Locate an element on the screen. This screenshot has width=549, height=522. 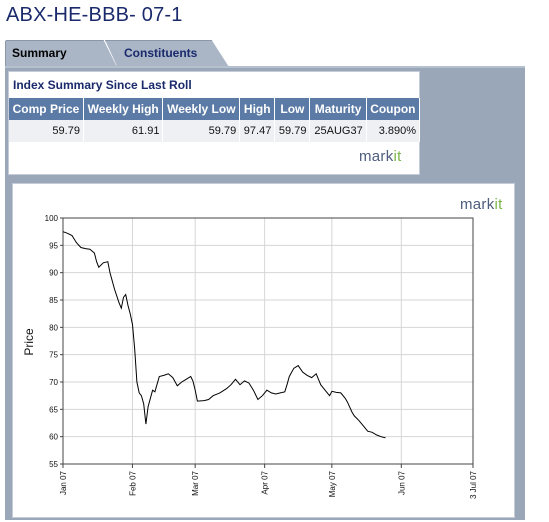
y-tick-label: 60 is located at coordinates (53, 437).